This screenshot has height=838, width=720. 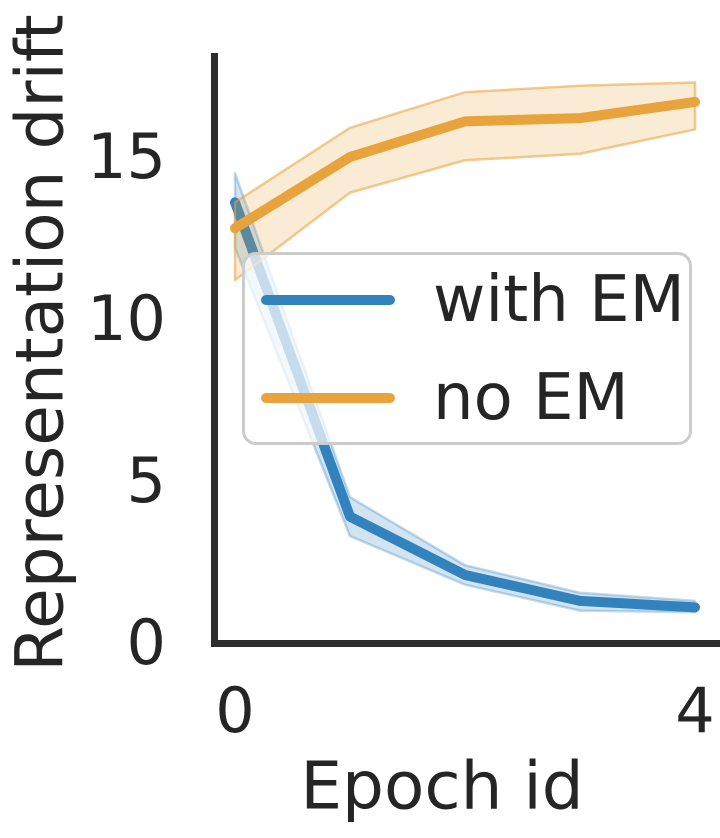 What do you see at coordinates (695, 710) in the screenshot?
I see `x-tick-label-4: 4` at bounding box center [695, 710].